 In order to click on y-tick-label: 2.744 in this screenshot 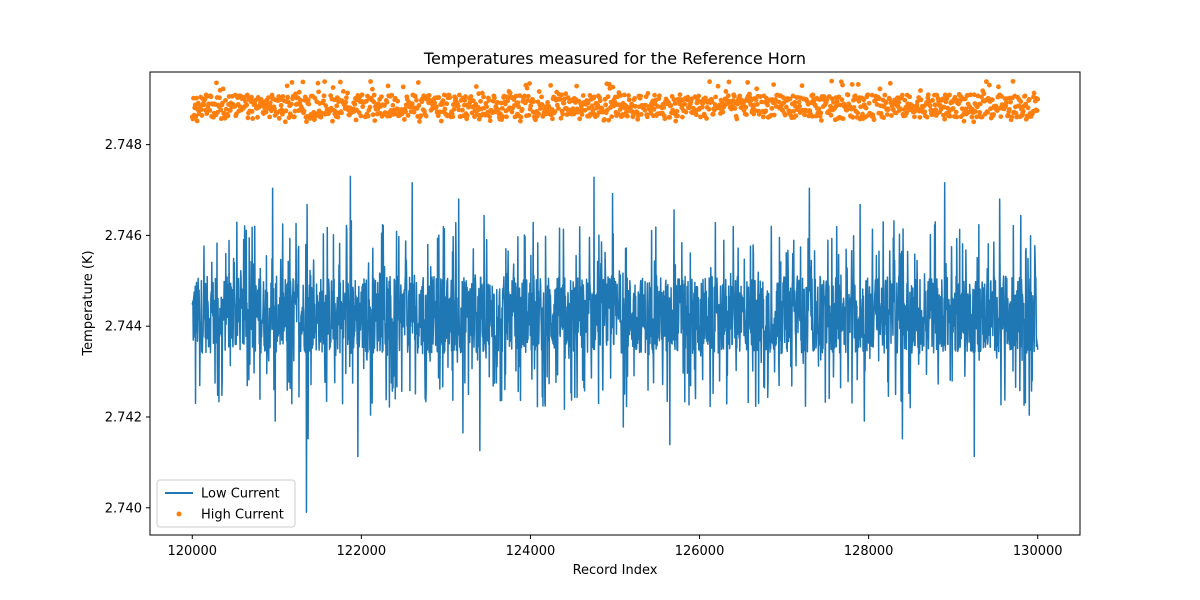, I will do `click(123, 327)`.